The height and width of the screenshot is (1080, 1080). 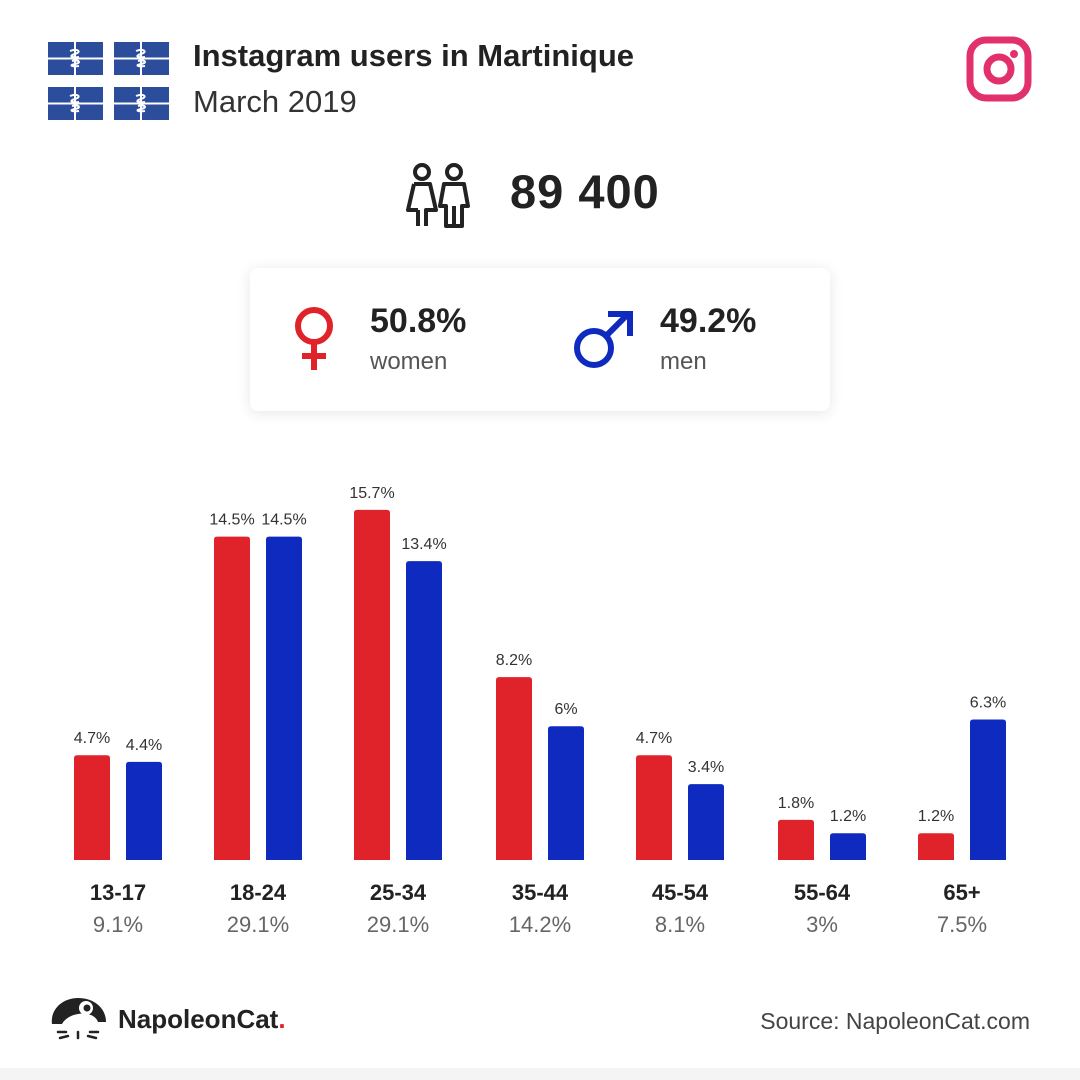 I want to click on source-text: Source: NapoleonCat.com, so click(x=895, y=1021).